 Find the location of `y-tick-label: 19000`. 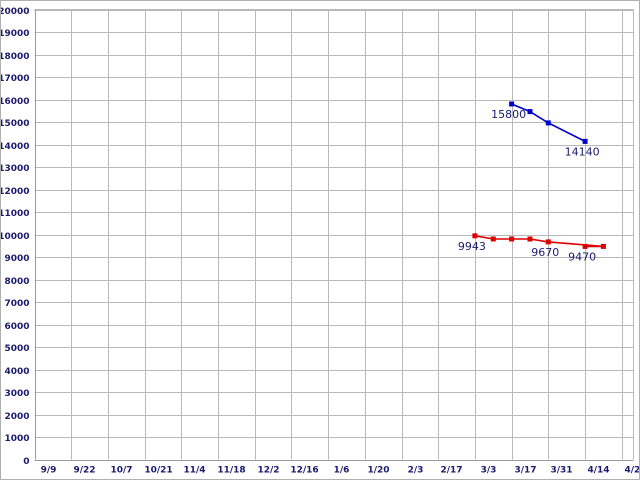

y-tick-label: 19000 is located at coordinates (15, 34).